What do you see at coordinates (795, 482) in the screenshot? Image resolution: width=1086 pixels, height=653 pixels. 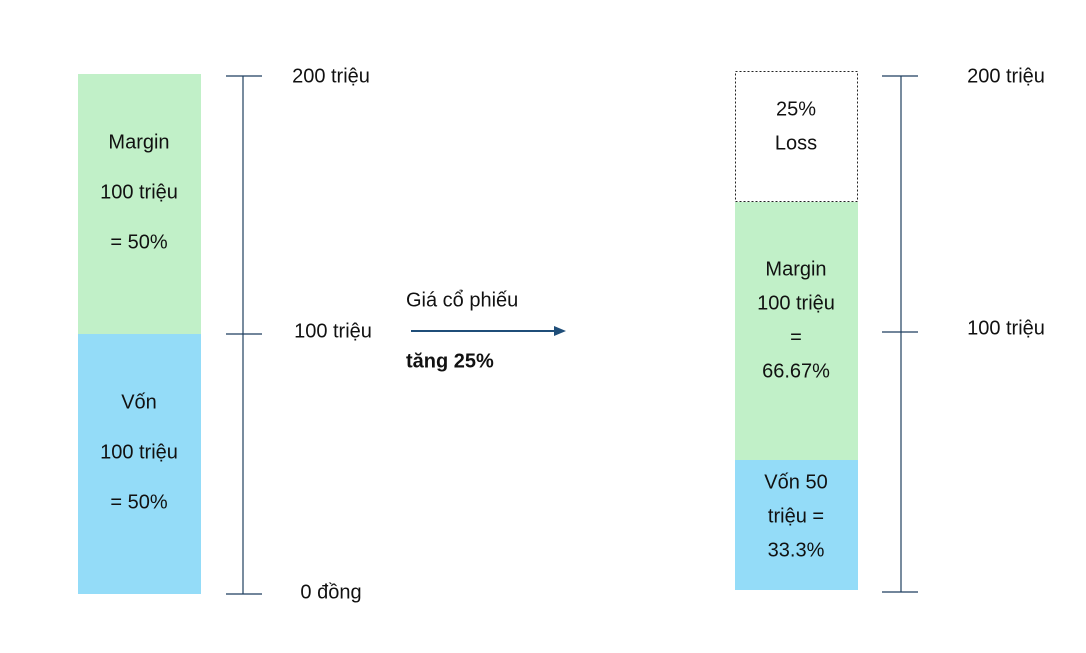 I see `box-text: Vốn 50` at bounding box center [795, 482].